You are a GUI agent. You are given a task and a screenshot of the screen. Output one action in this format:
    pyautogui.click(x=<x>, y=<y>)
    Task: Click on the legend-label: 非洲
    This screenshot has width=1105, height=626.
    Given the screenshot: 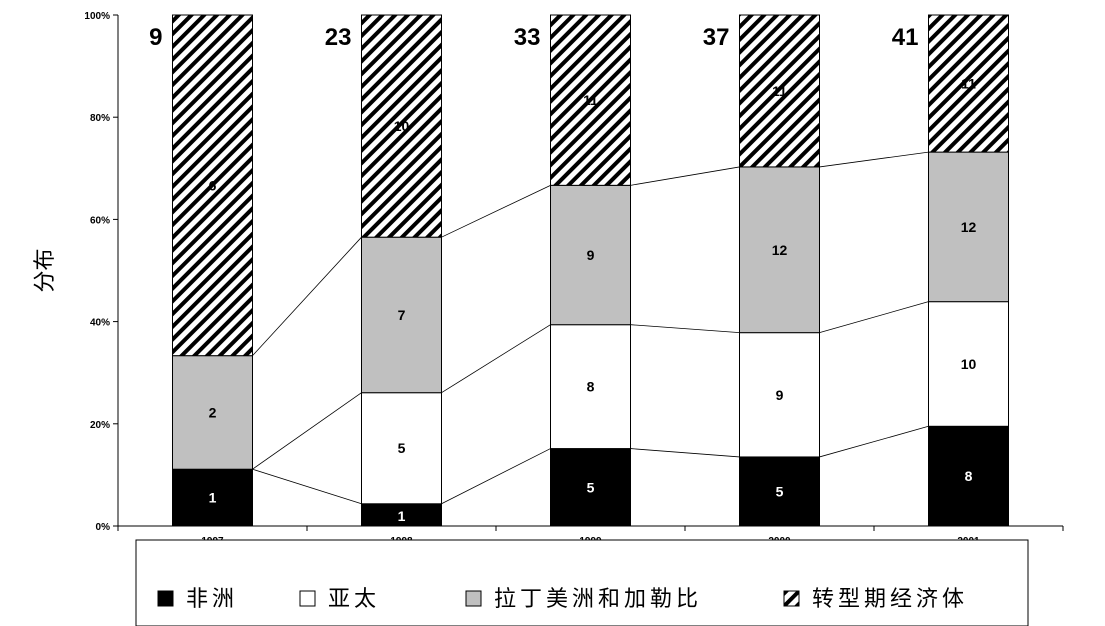 What is the action you would take?
    pyautogui.click(x=212, y=599)
    